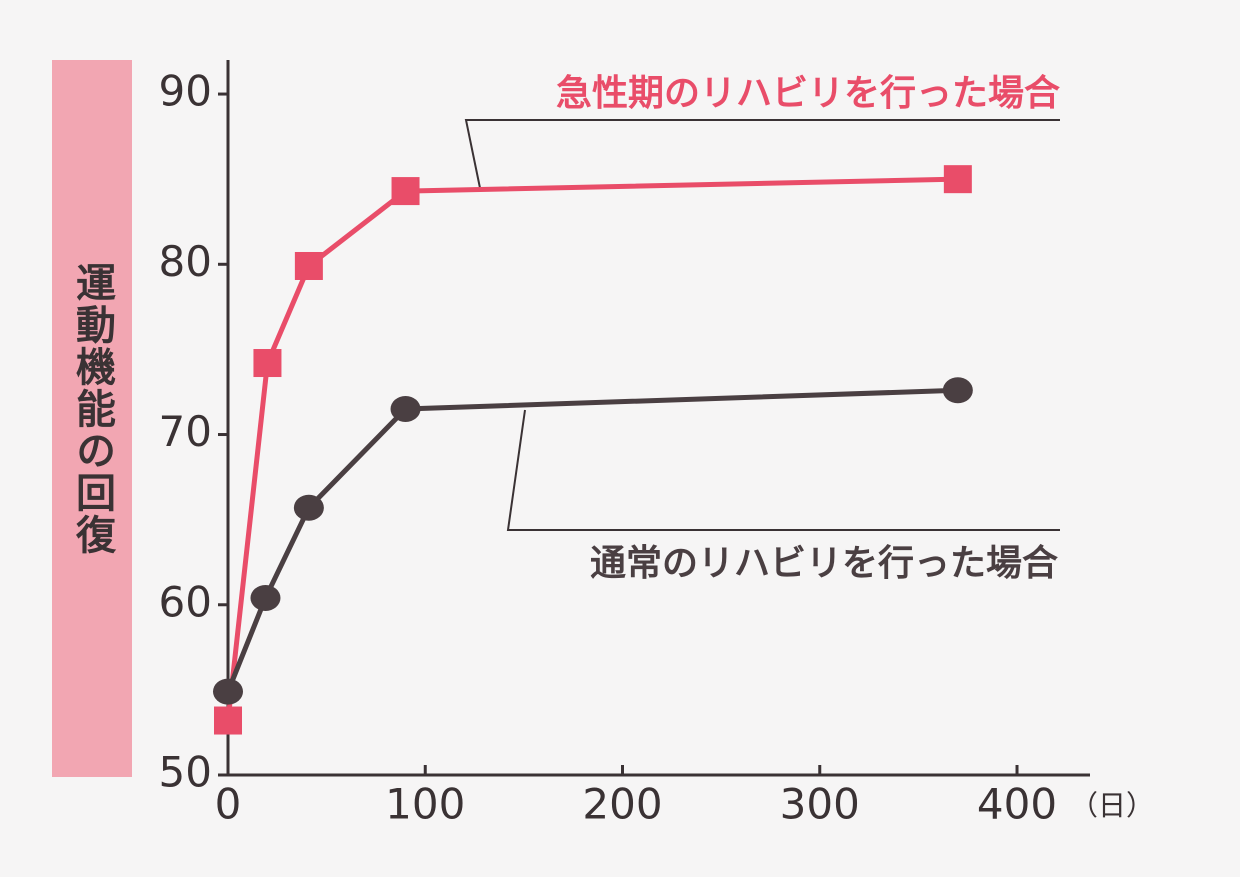 This screenshot has height=877, width=1240. What do you see at coordinates (1017, 804) in the screenshot?
I see `x-tick-label: 400` at bounding box center [1017, 804].